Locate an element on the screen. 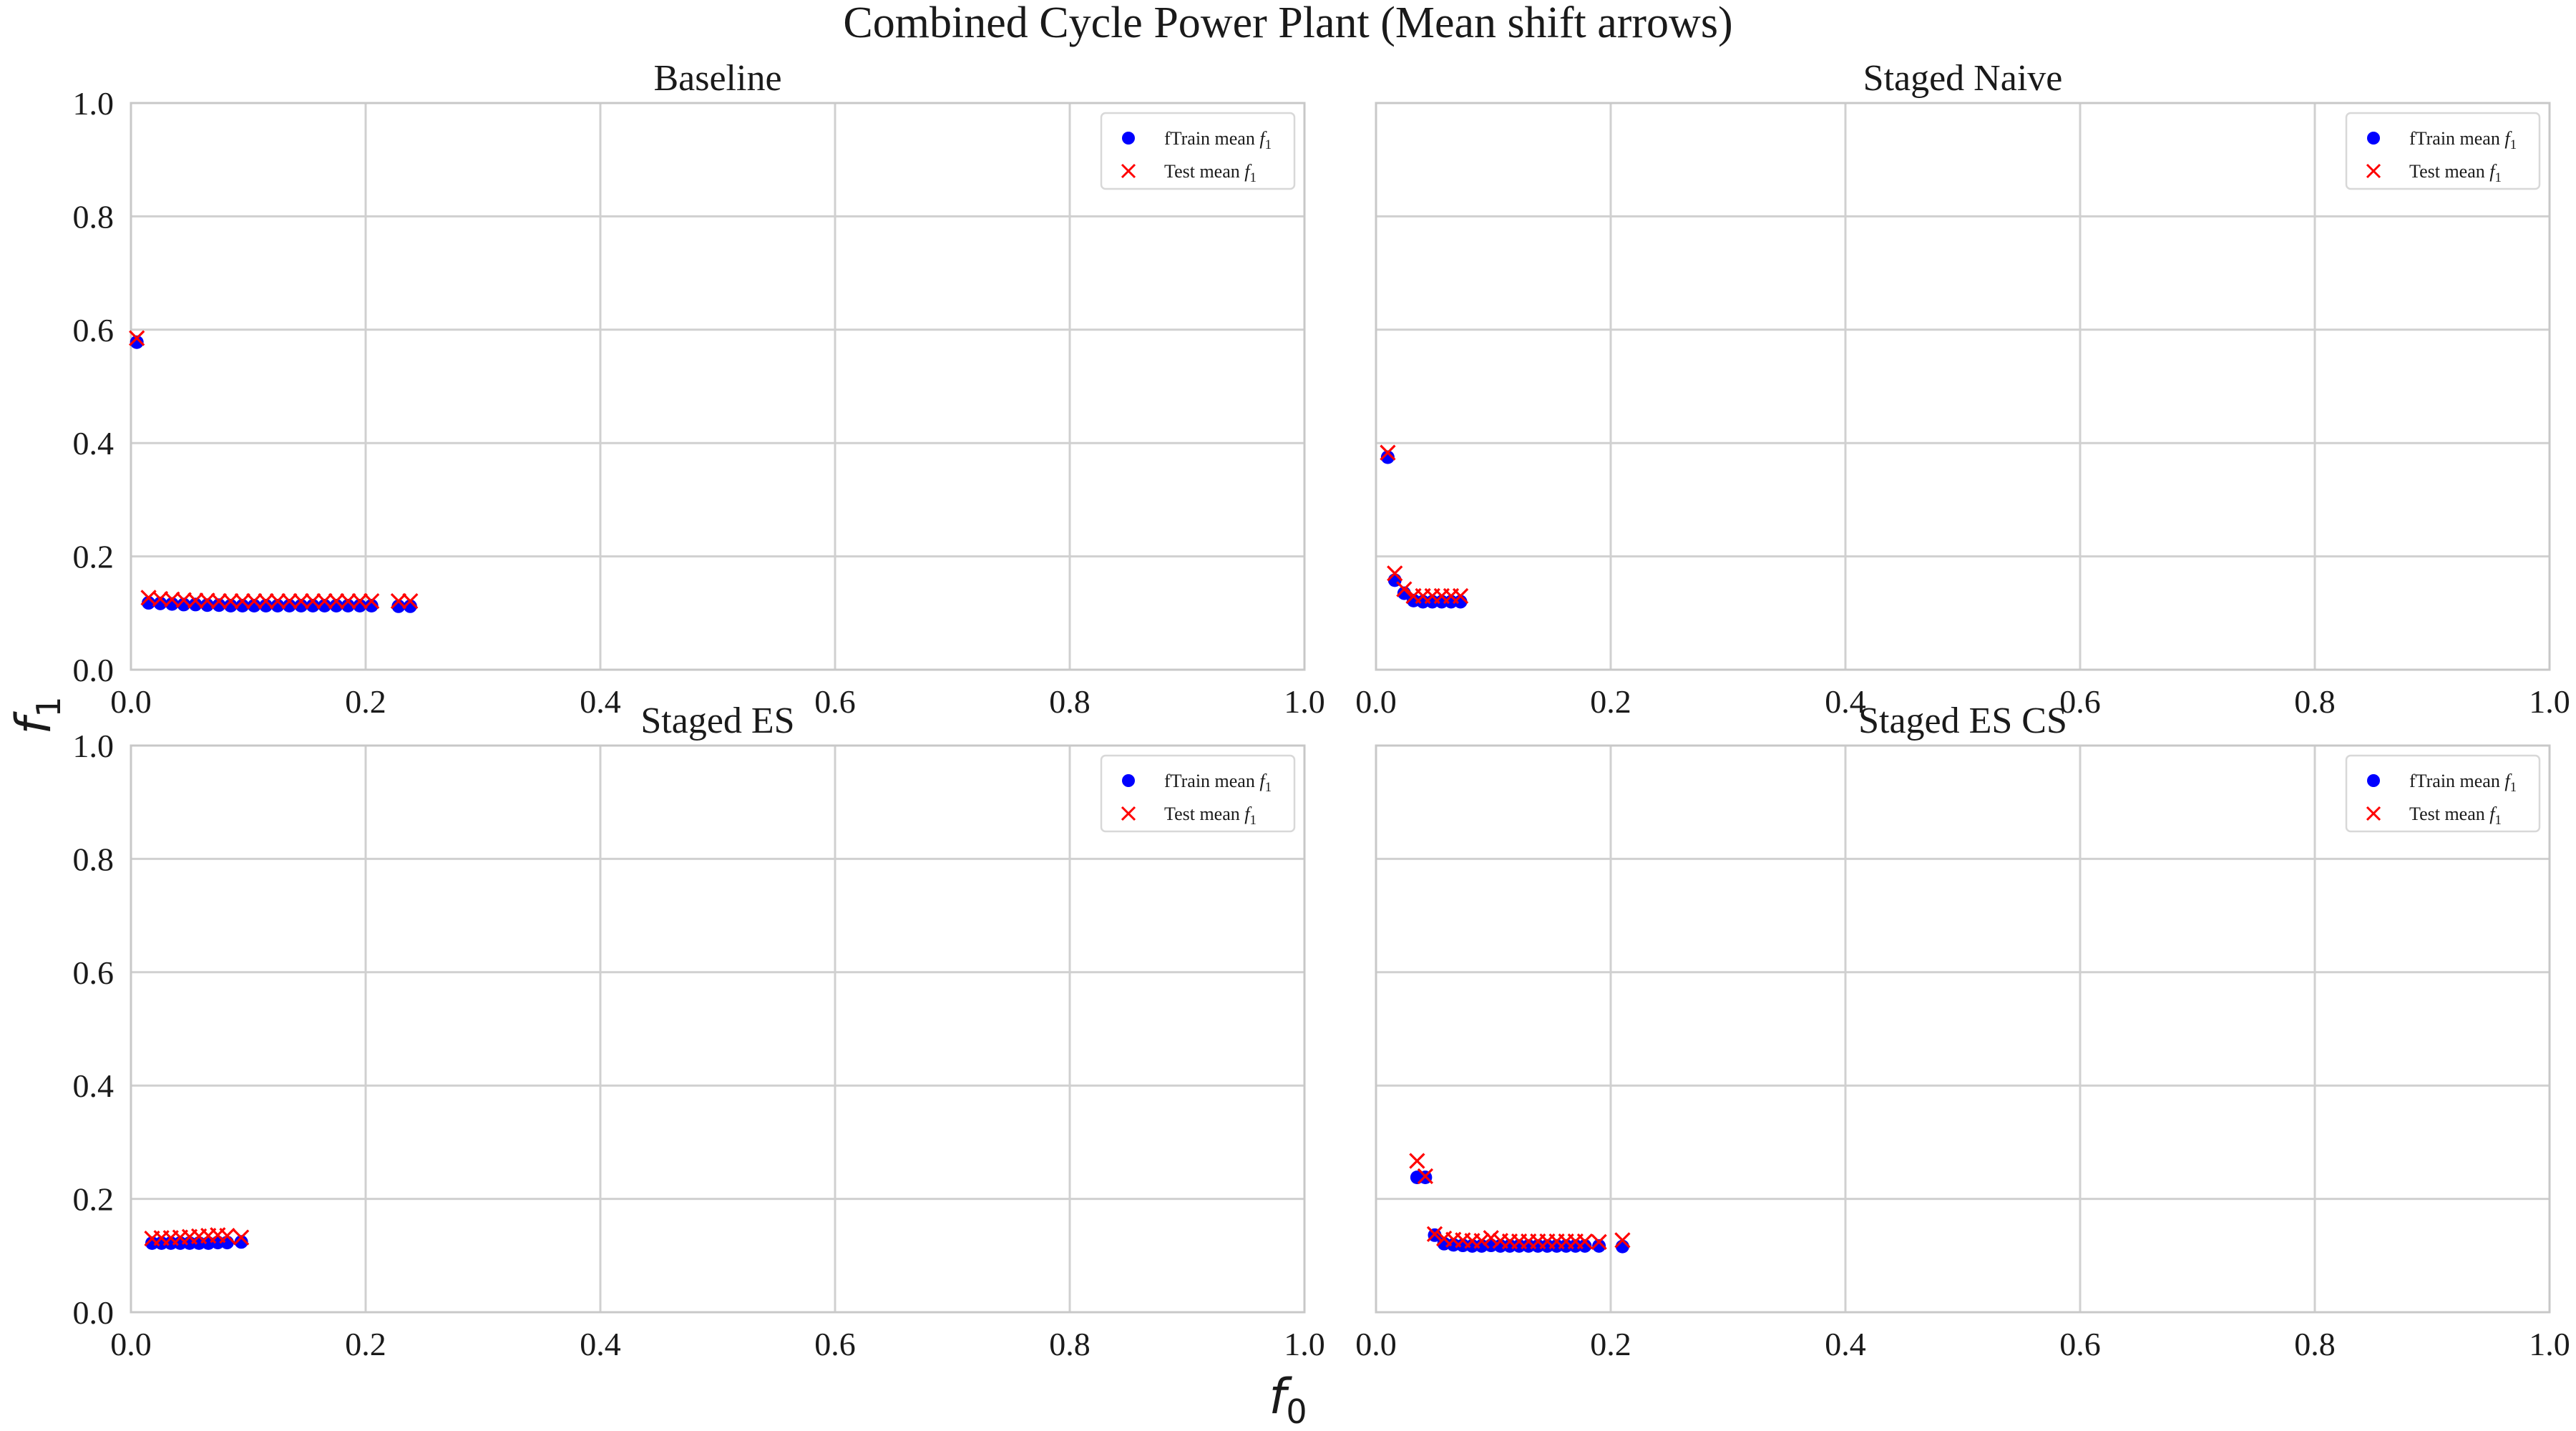 The image size is (2576, 1431). y-axis-label-sub: 1 is located at coordinates (48, 706).